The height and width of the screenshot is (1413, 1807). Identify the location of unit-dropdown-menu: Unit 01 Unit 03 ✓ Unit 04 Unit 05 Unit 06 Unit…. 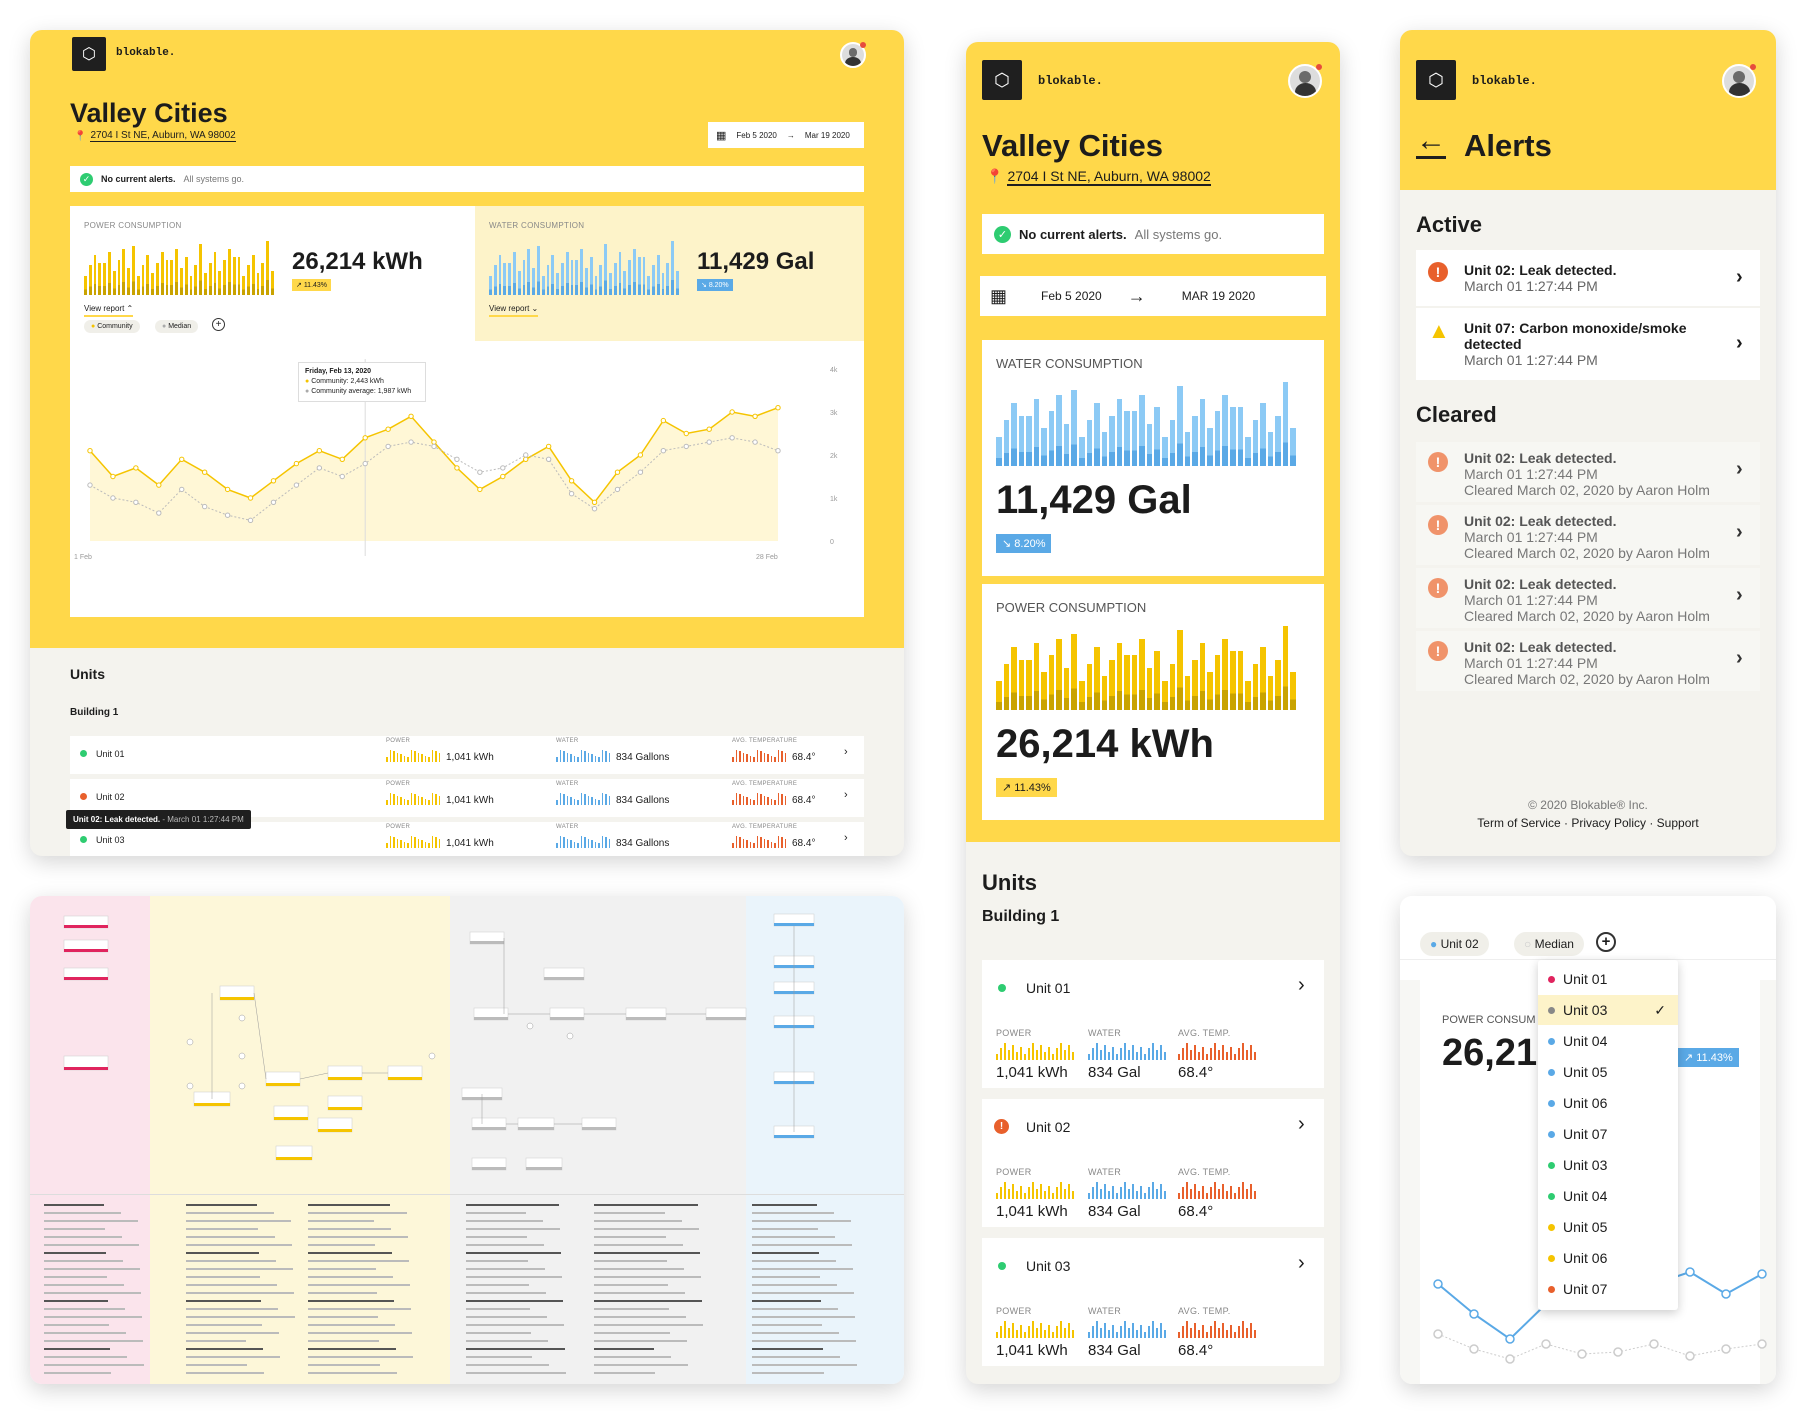
(1608, 1135).